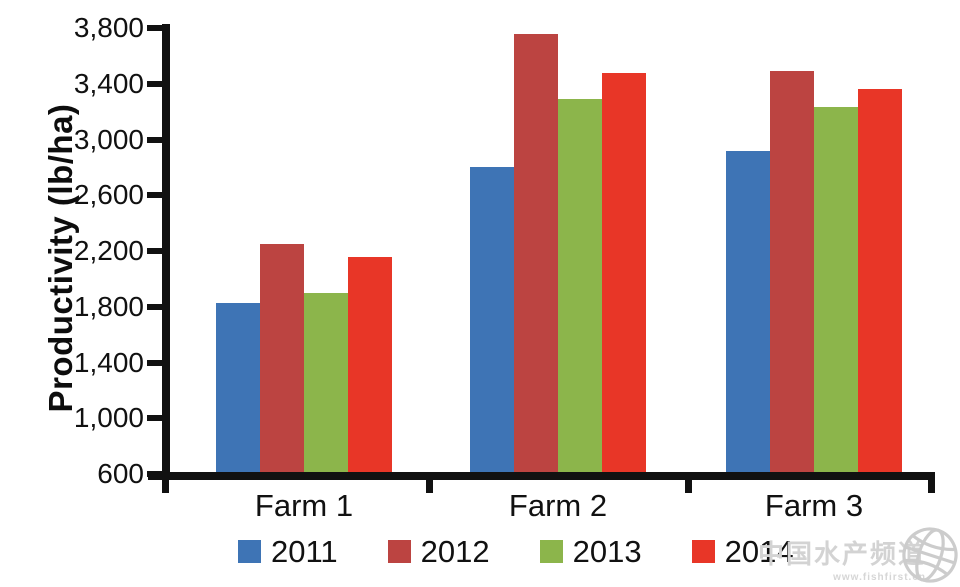 Image resolution: width=960 pixels, height=587 pixels. What do you see at coordinates (516, 551) in the screenshot?
I see `legend: 2011 2012 2013 2014` at bounding box center [516, 551].